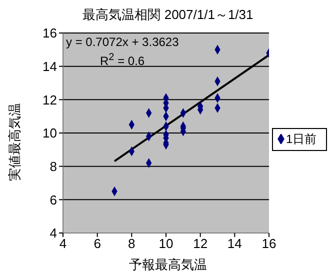 The width and height of the screenshot is (331, 278). I want to click on x-tick-label: 12, so click(200, 244).